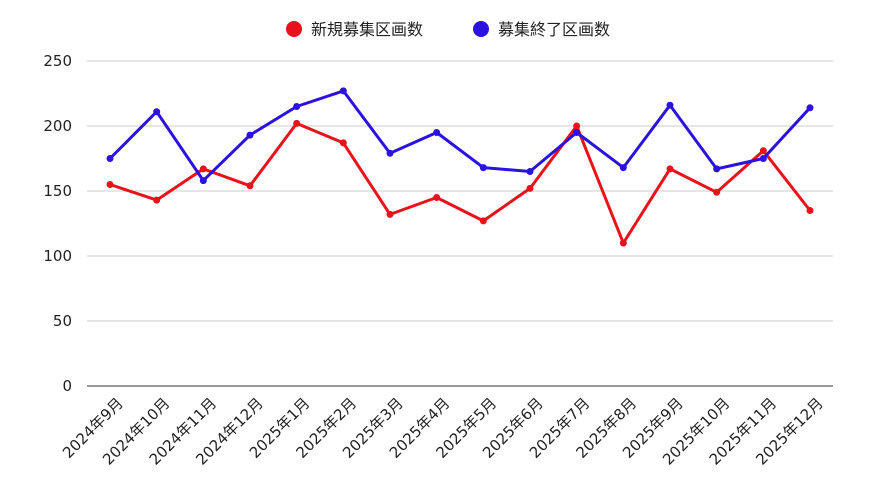 This screenshot has height=489, width=872. Describe the element at coordinates (554, 29) in the screenshot. I see `legend-label: 募集終了区画数` at that location.